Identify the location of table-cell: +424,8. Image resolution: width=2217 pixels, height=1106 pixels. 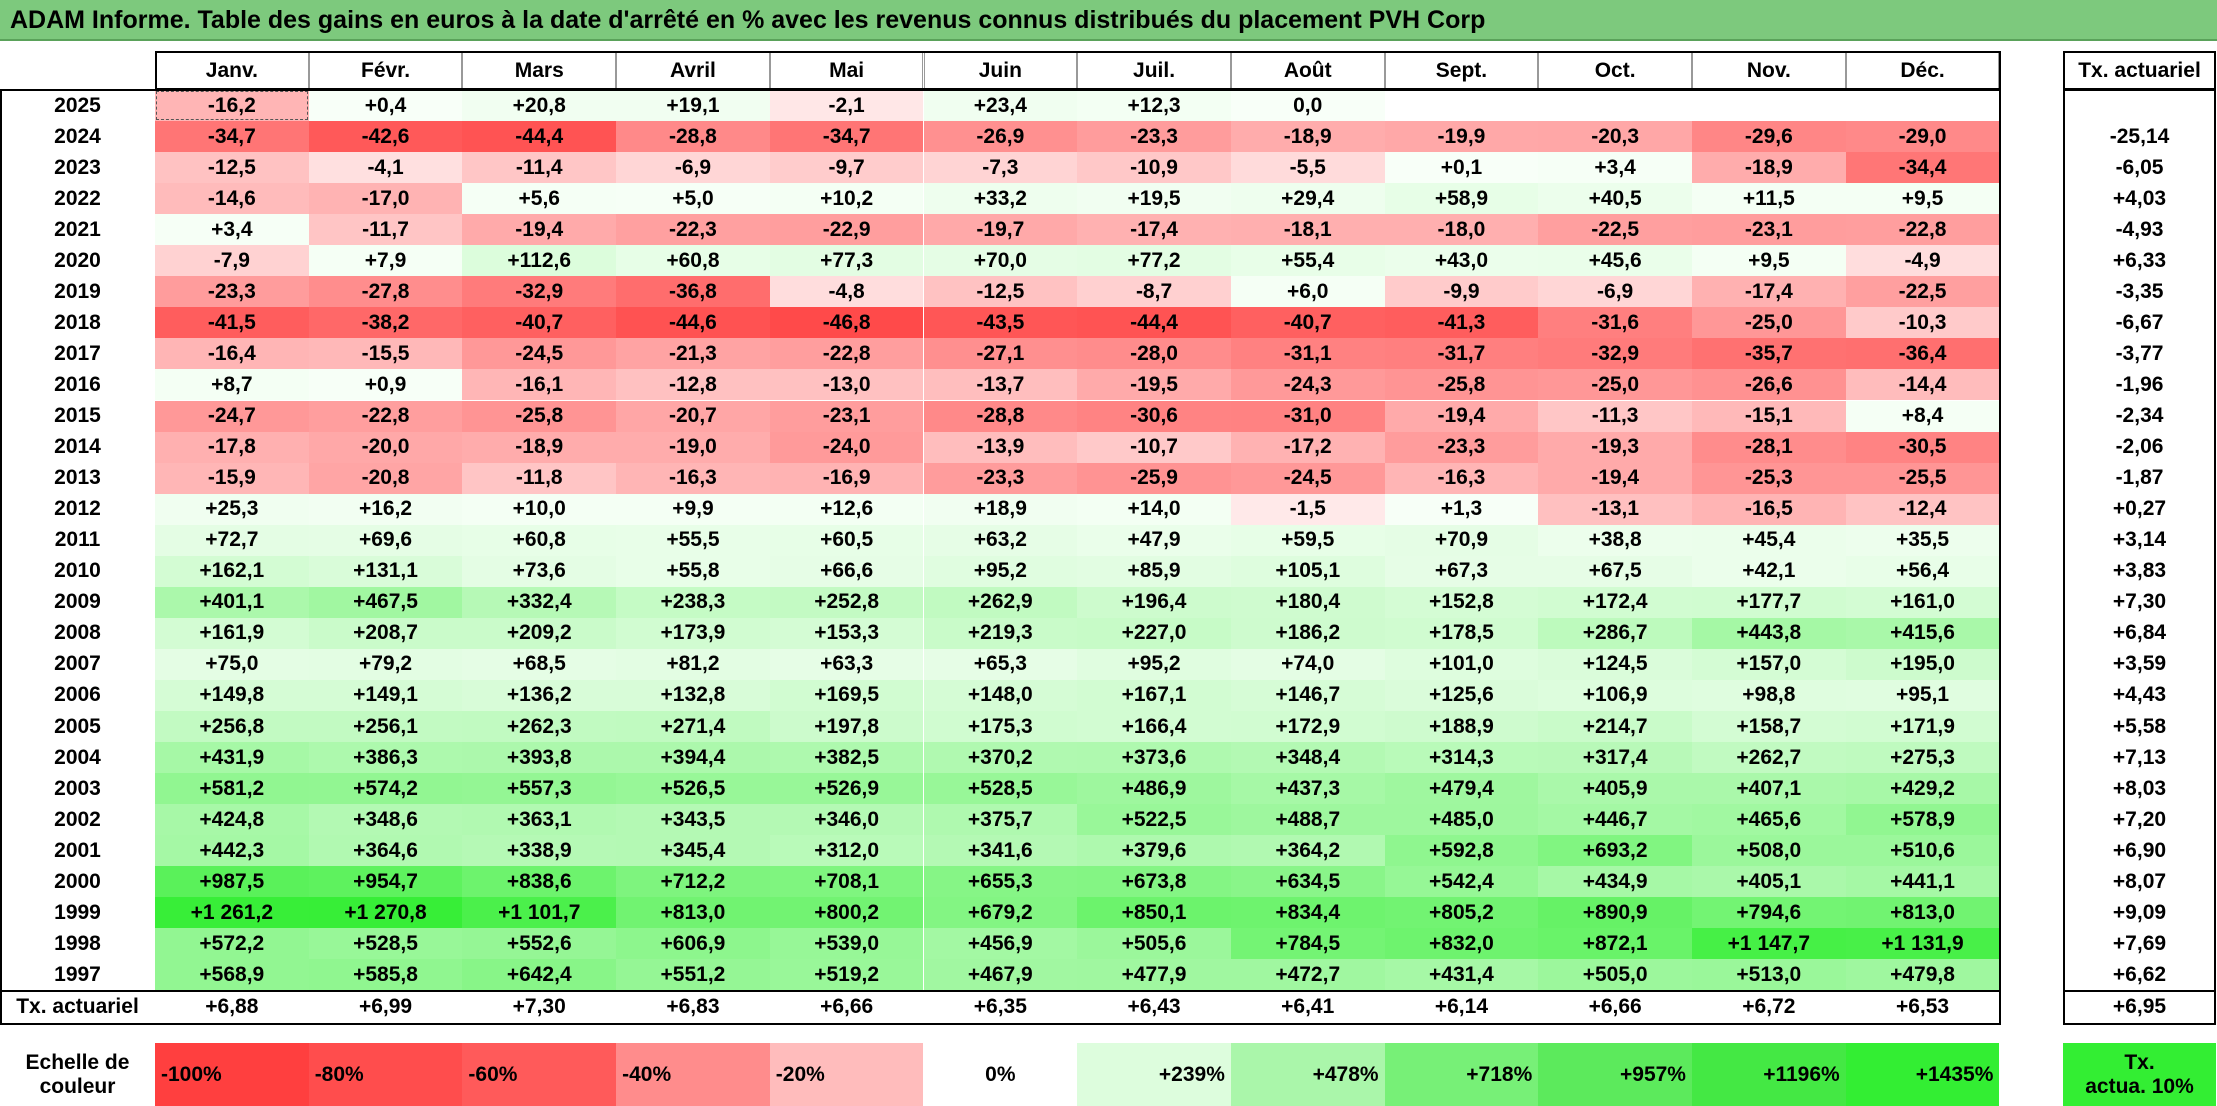
(232, 820).